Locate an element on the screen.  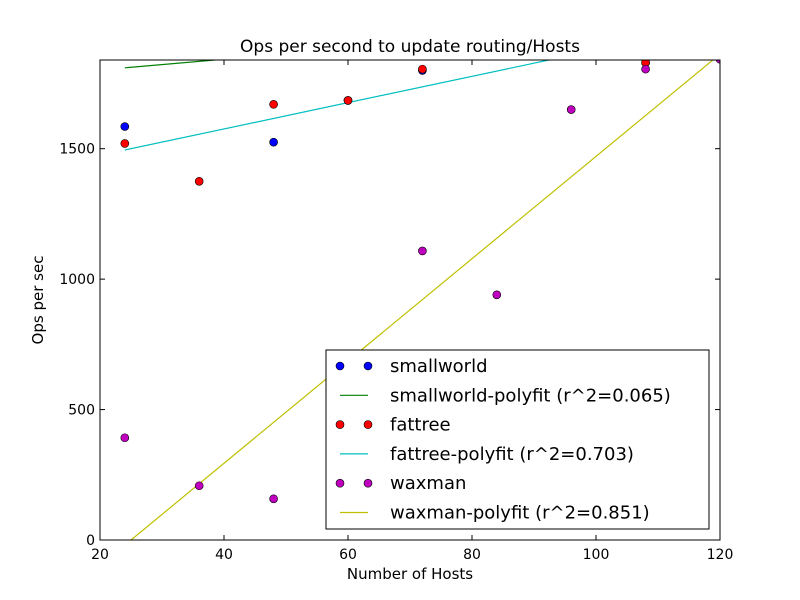
x-tick-label: 20 is located at coordinates (100, 555).